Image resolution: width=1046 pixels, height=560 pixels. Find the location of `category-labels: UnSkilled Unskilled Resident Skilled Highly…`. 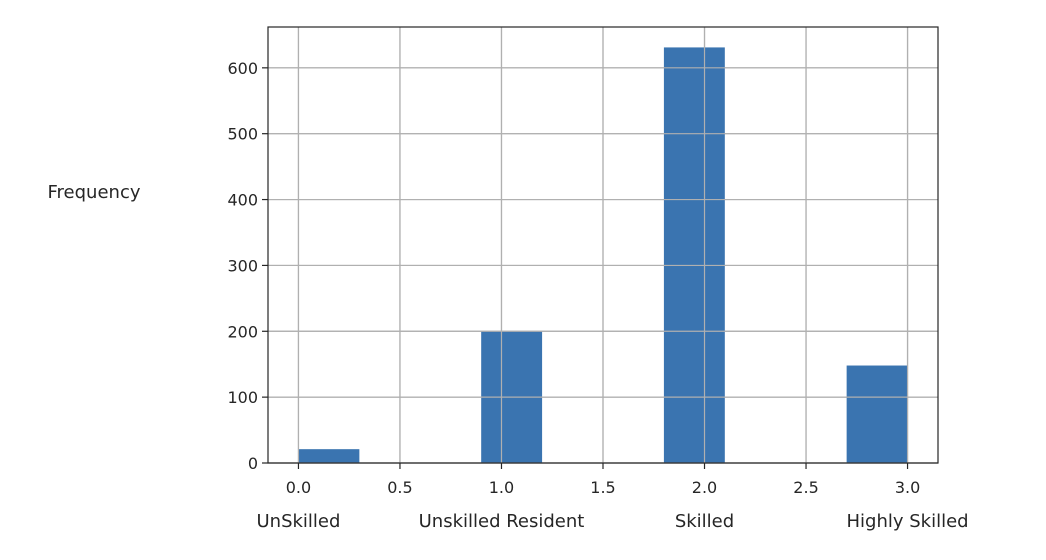

category-labels: UnSkilled Unskilled Resident Skilled Highly… is located at coordinates (612, 521).